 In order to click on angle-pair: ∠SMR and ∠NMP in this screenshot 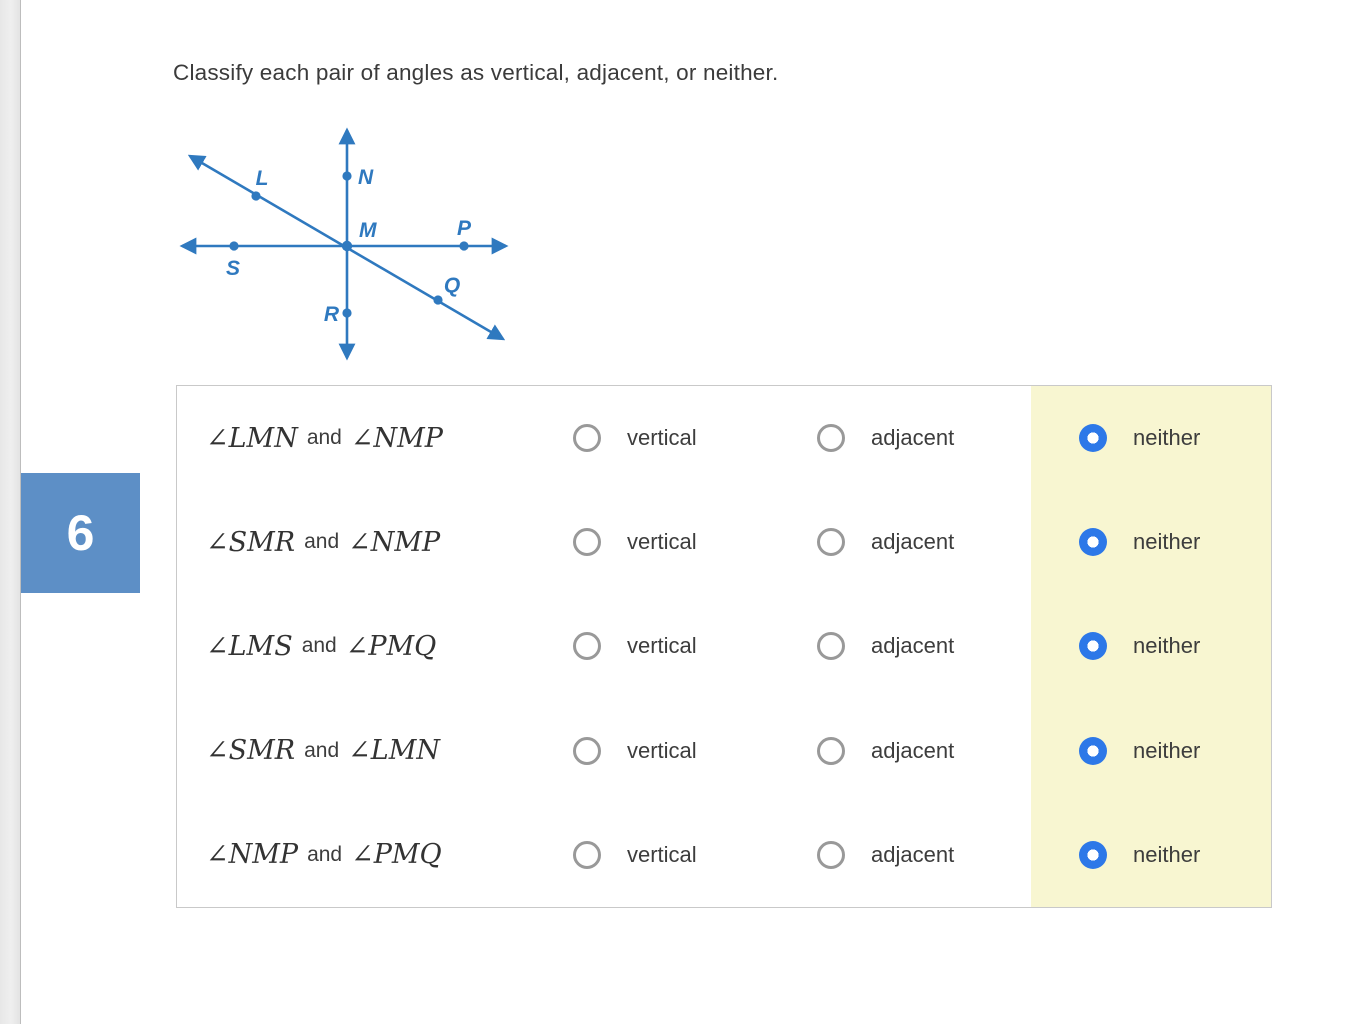, I will do `click(369, 542)`.